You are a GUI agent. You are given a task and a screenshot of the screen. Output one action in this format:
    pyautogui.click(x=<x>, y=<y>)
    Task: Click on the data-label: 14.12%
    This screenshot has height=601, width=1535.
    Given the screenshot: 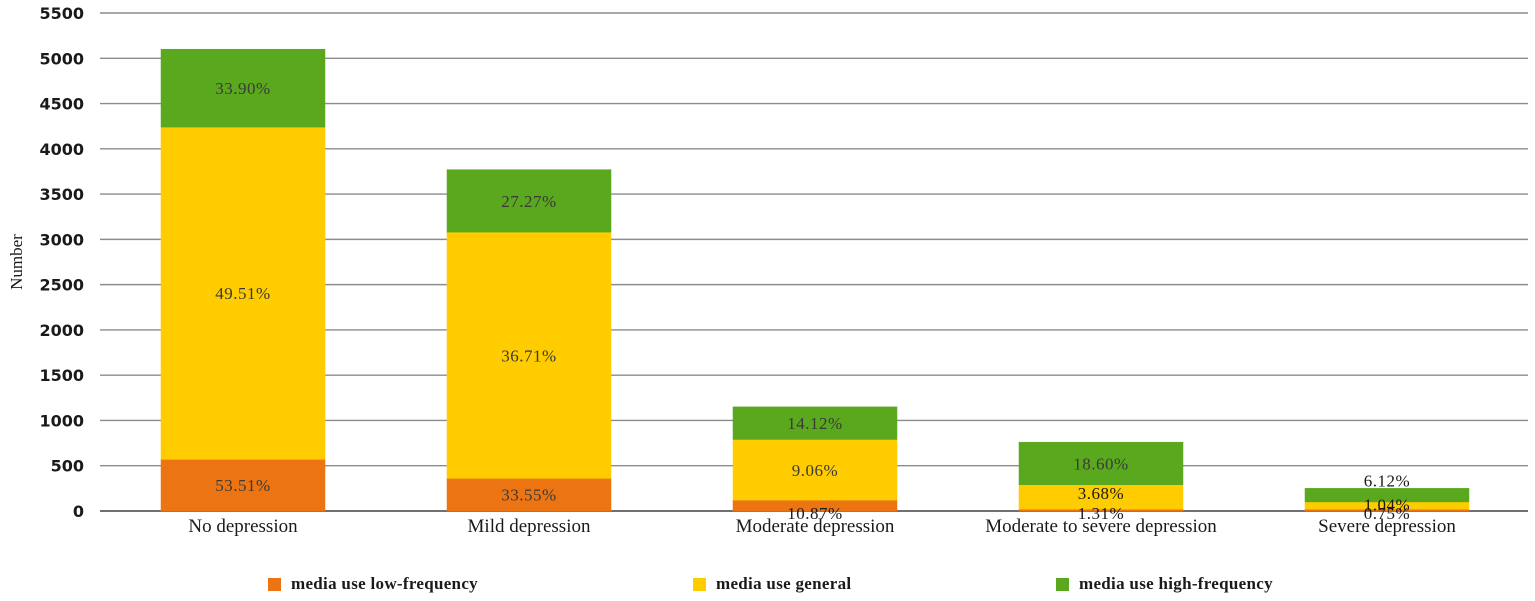 What is the action you would take?
    pyautogui.click(x=814, y=423)
    